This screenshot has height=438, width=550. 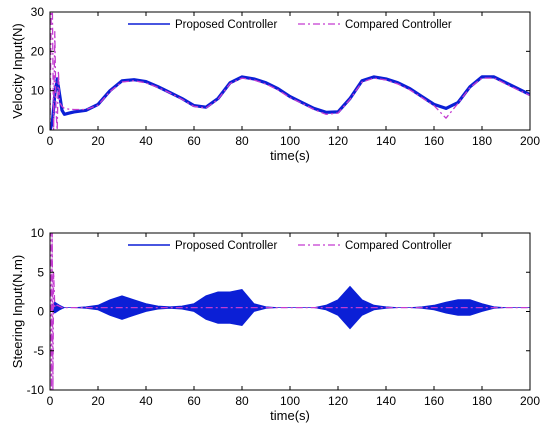 What do you see at coordinates (40, 312) in the screenshot?
I see `steering-y-tick-label: 0` at bounding box center [40, 312].